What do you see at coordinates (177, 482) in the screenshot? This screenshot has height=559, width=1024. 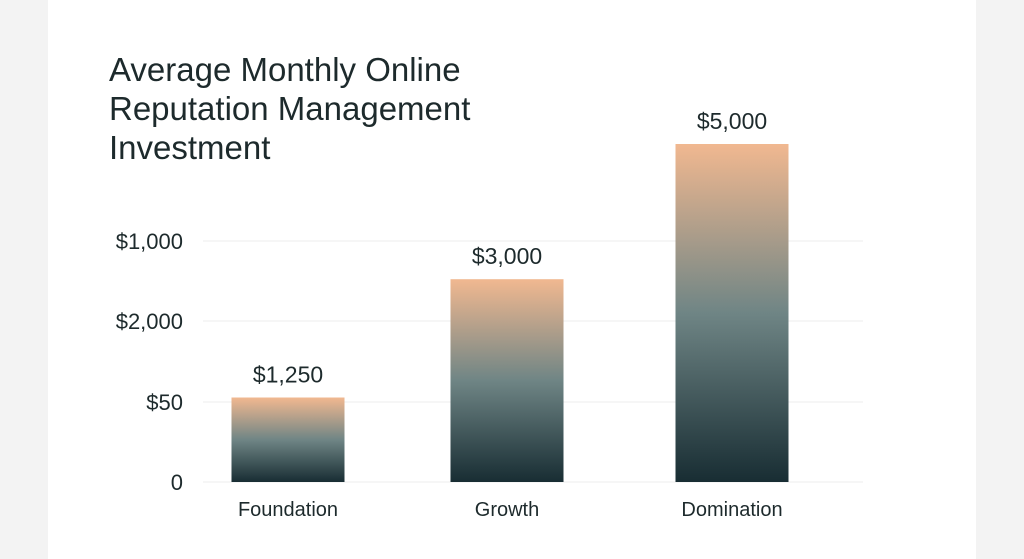 I see `y-tick-label: 0` at bounding box center [177, 482].